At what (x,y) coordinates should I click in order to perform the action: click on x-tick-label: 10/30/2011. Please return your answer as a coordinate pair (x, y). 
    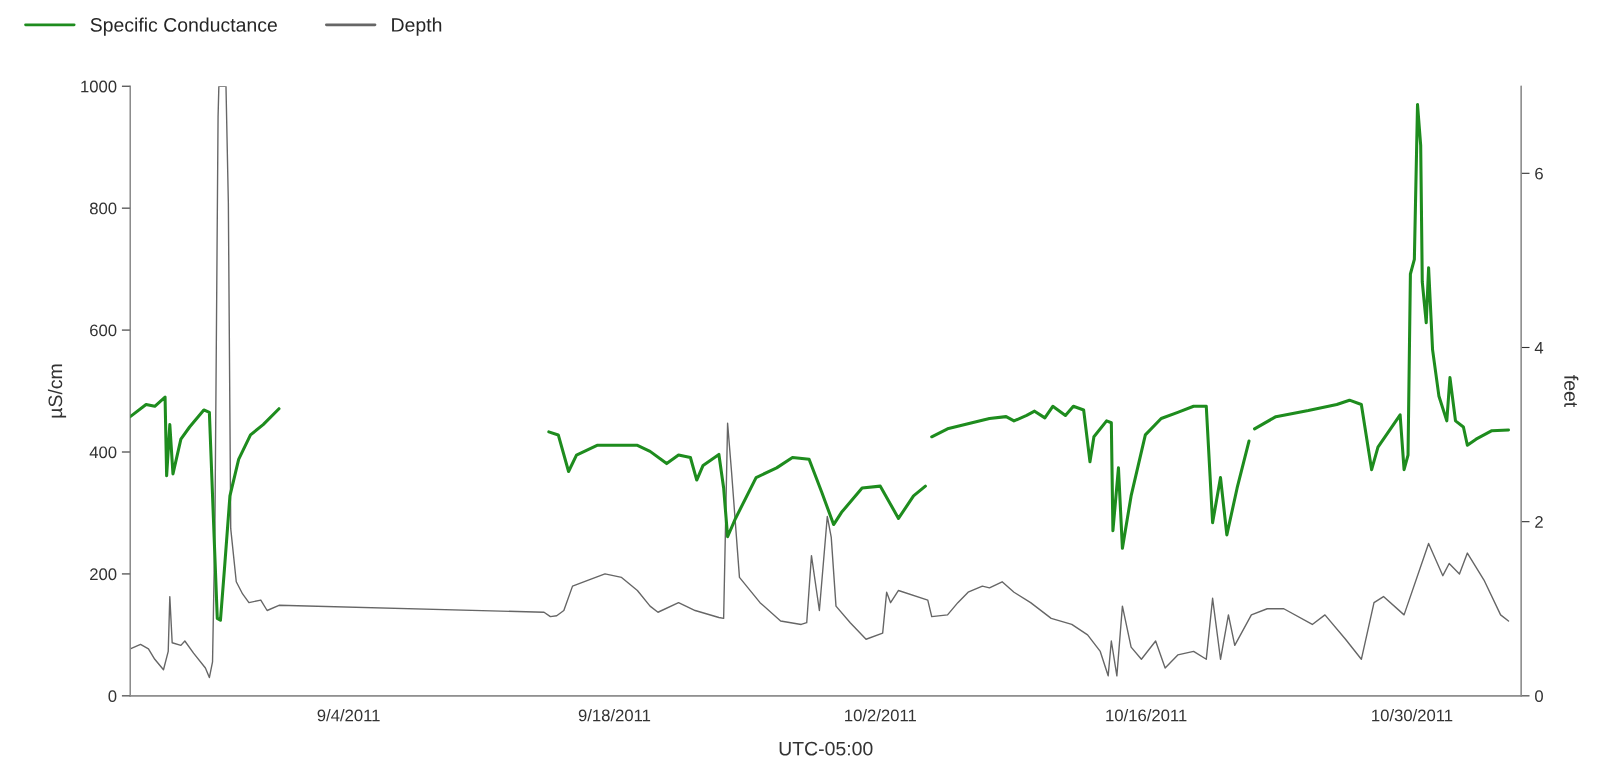
    Looking at the image, I should click on (1412, 715).